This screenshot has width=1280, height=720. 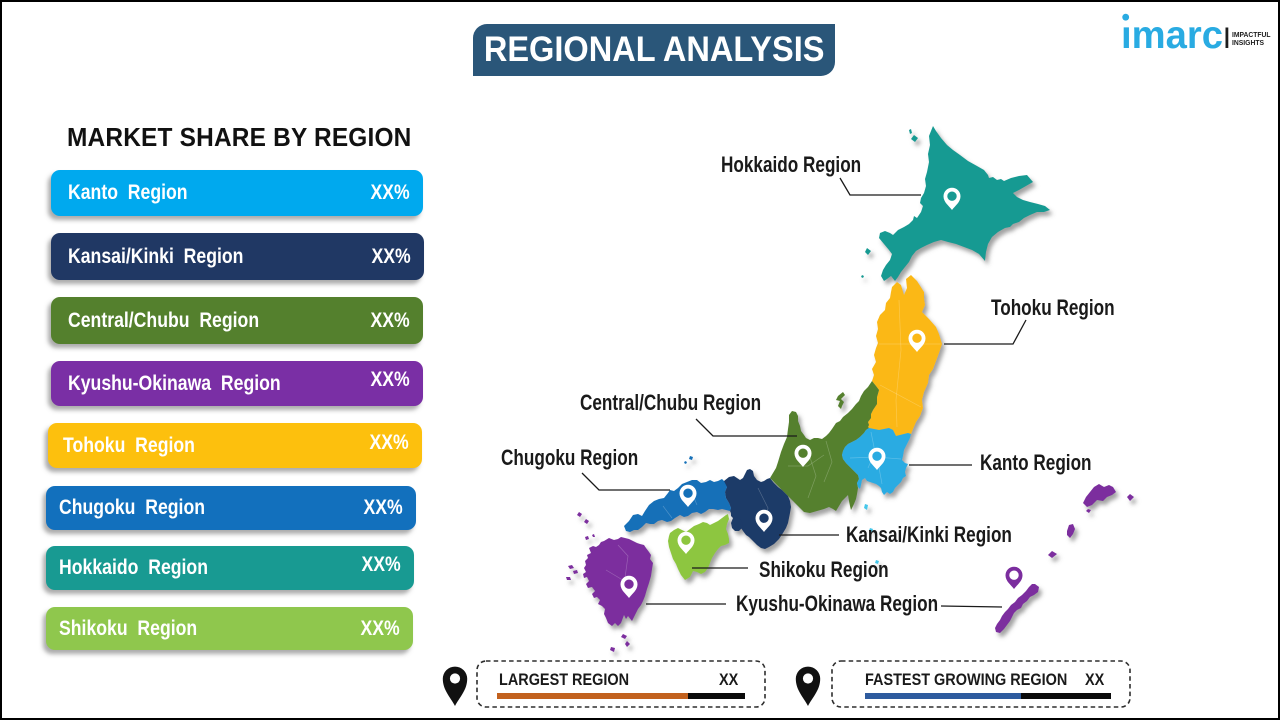 What do you see at coordinates (1248, 42) in the screenshot?
I see `svg-text: INSIGHTS` at bounding box center [1248, 42].